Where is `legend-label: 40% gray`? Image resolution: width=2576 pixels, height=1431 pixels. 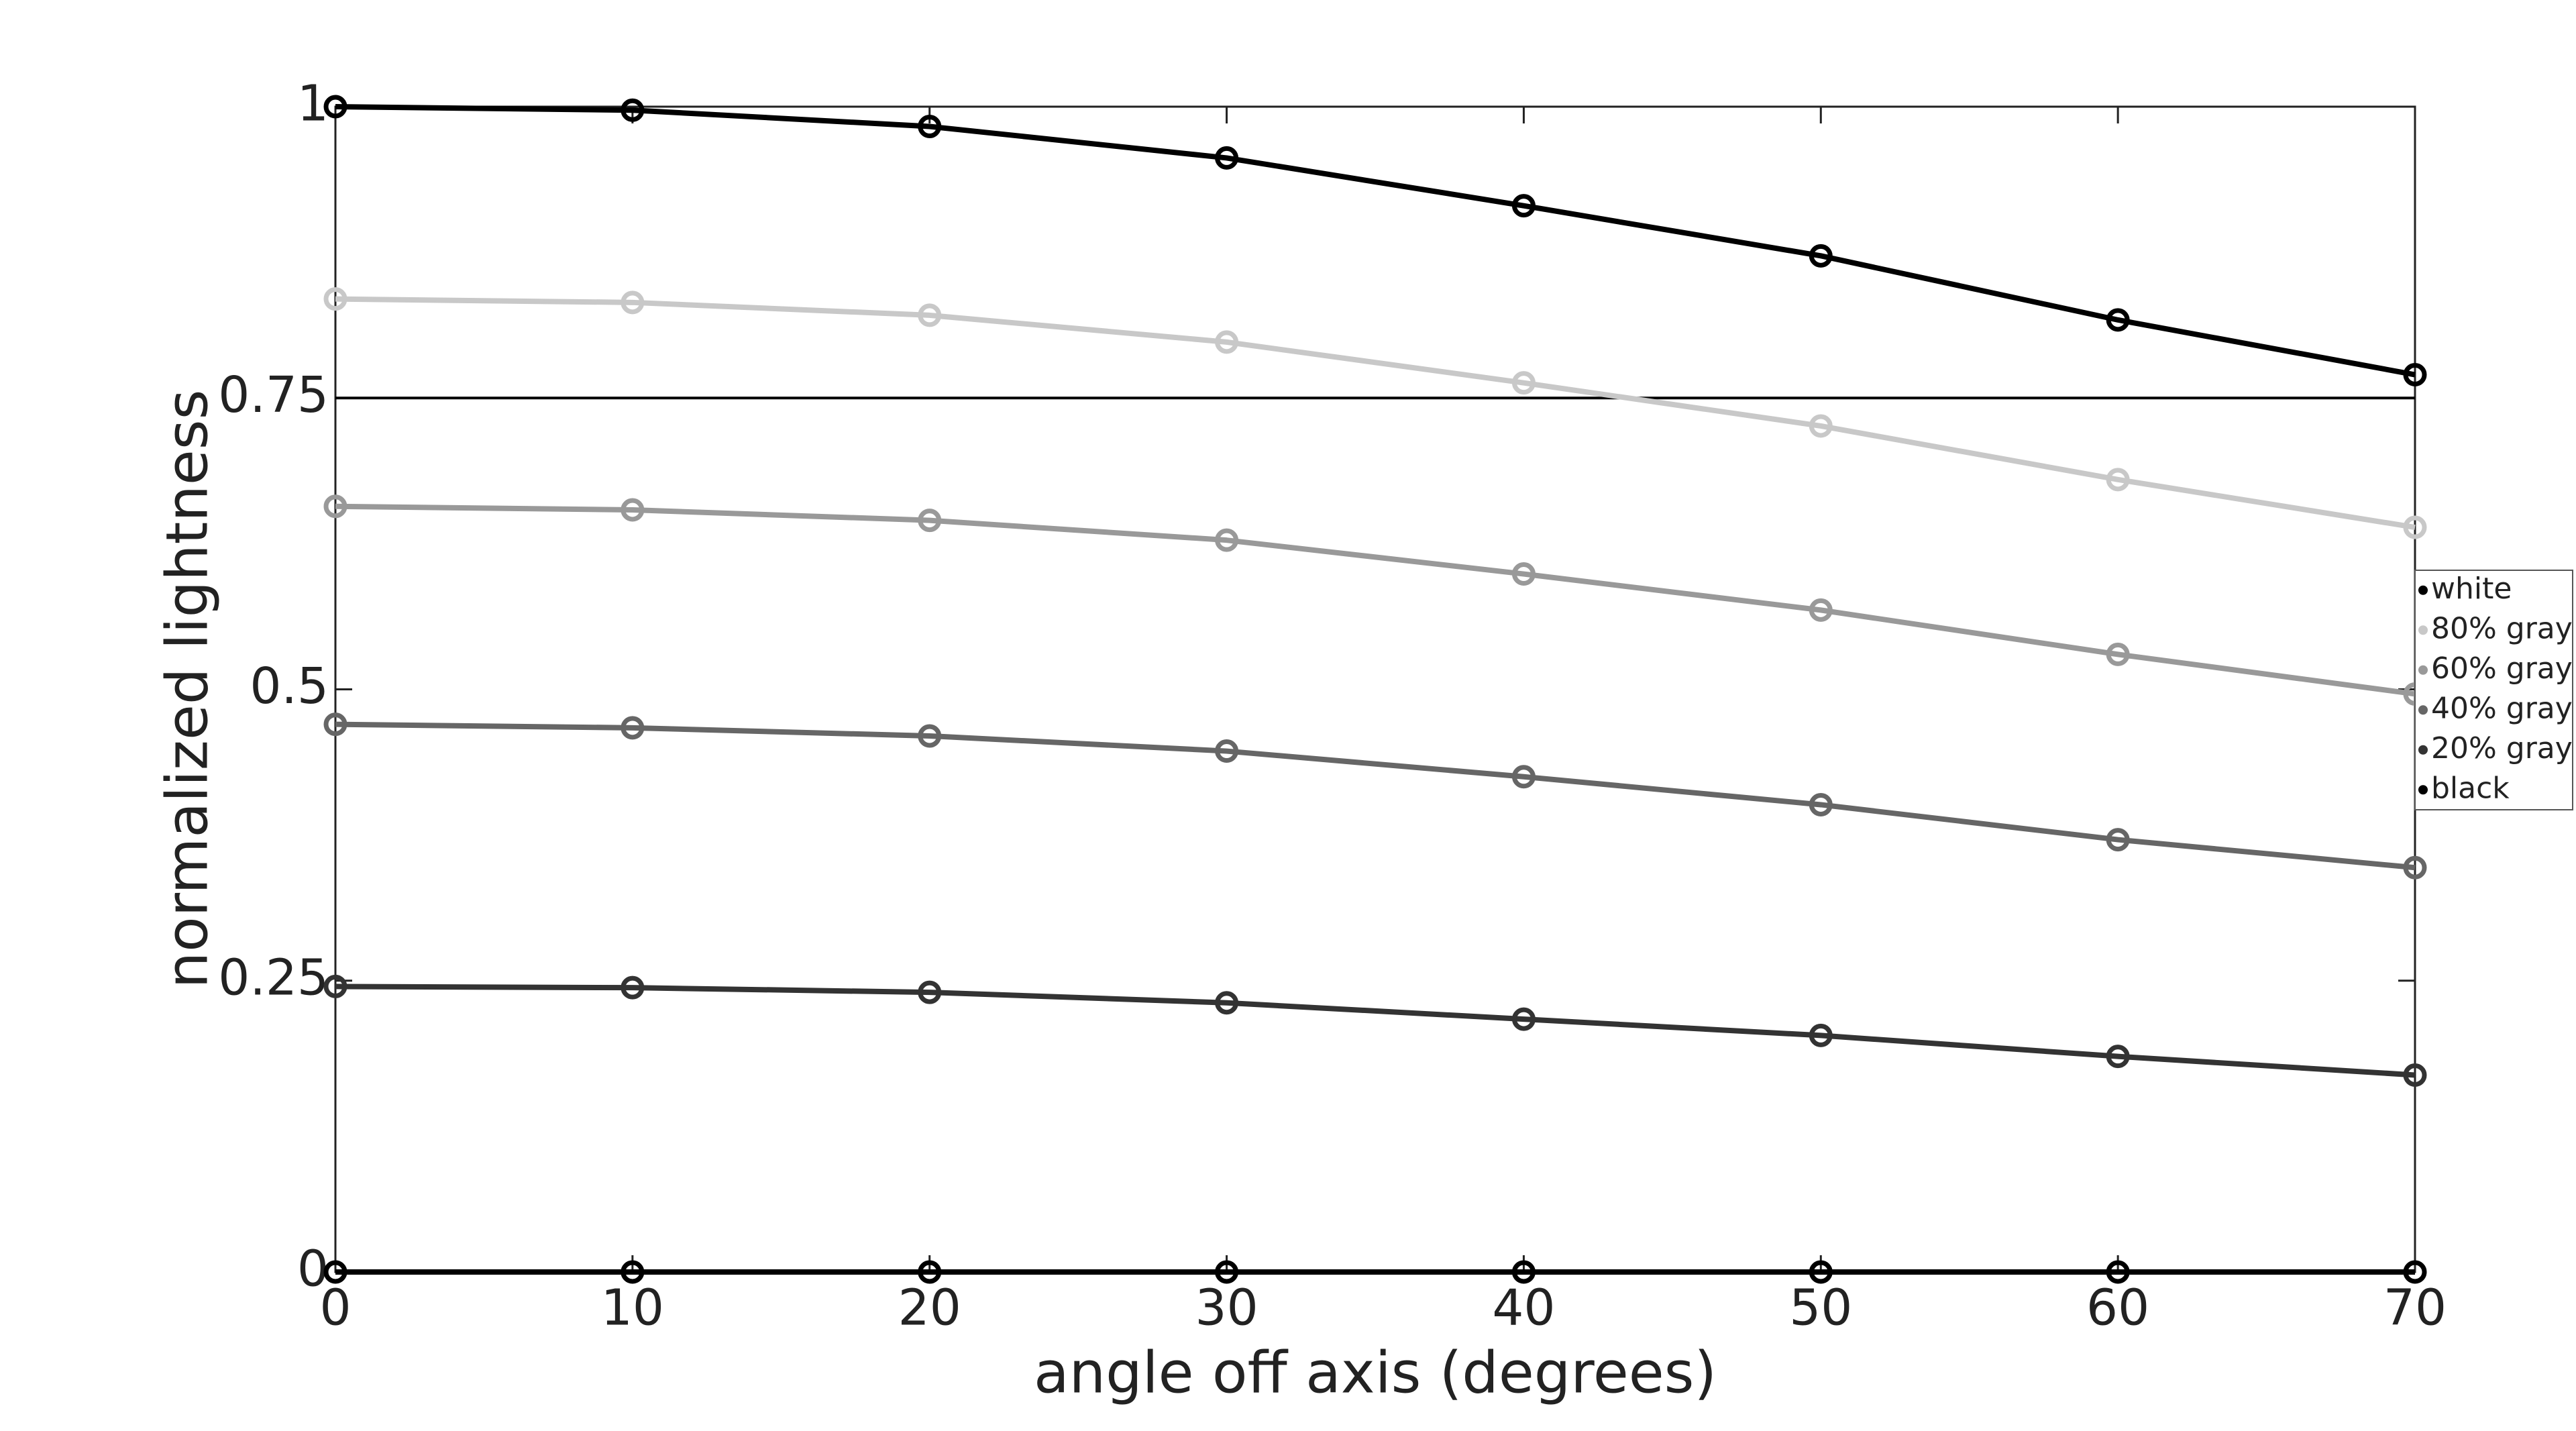
legend-label: 40% gray is located at coordinates (2502, 708).